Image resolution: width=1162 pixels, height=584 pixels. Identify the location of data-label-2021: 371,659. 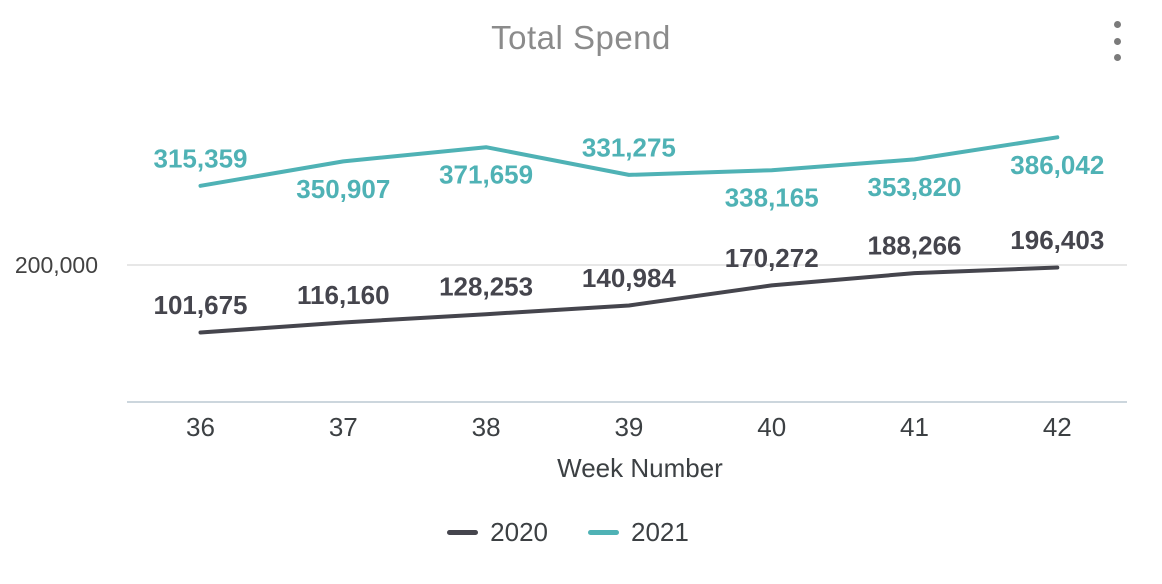
(486, 175).